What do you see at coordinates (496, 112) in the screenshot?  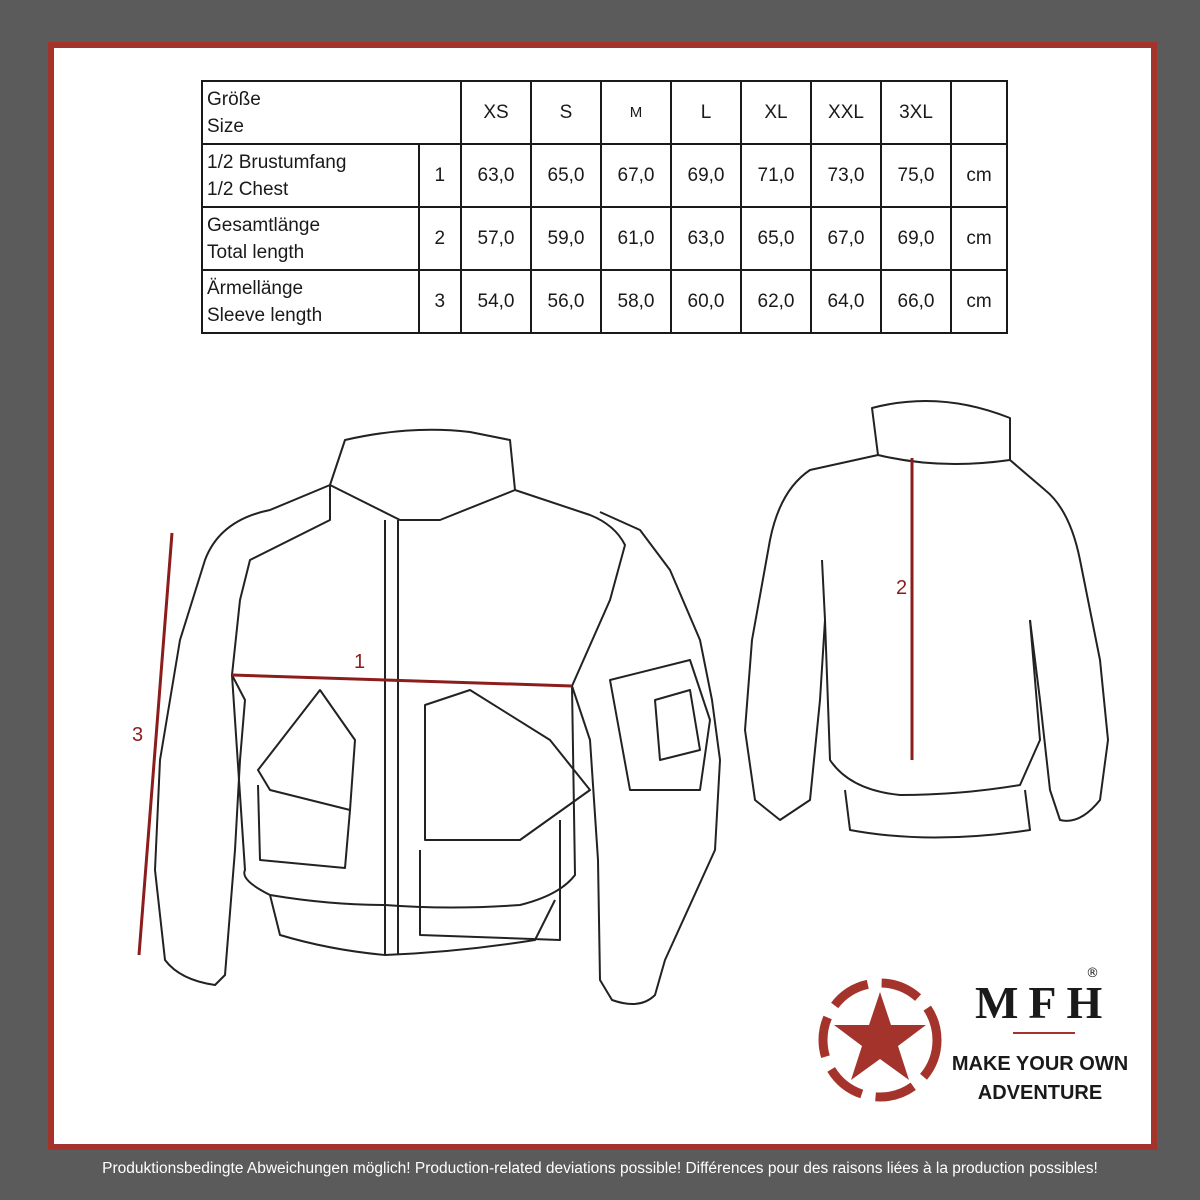 I see `size-header: XS` at bounding box center [496, 112].